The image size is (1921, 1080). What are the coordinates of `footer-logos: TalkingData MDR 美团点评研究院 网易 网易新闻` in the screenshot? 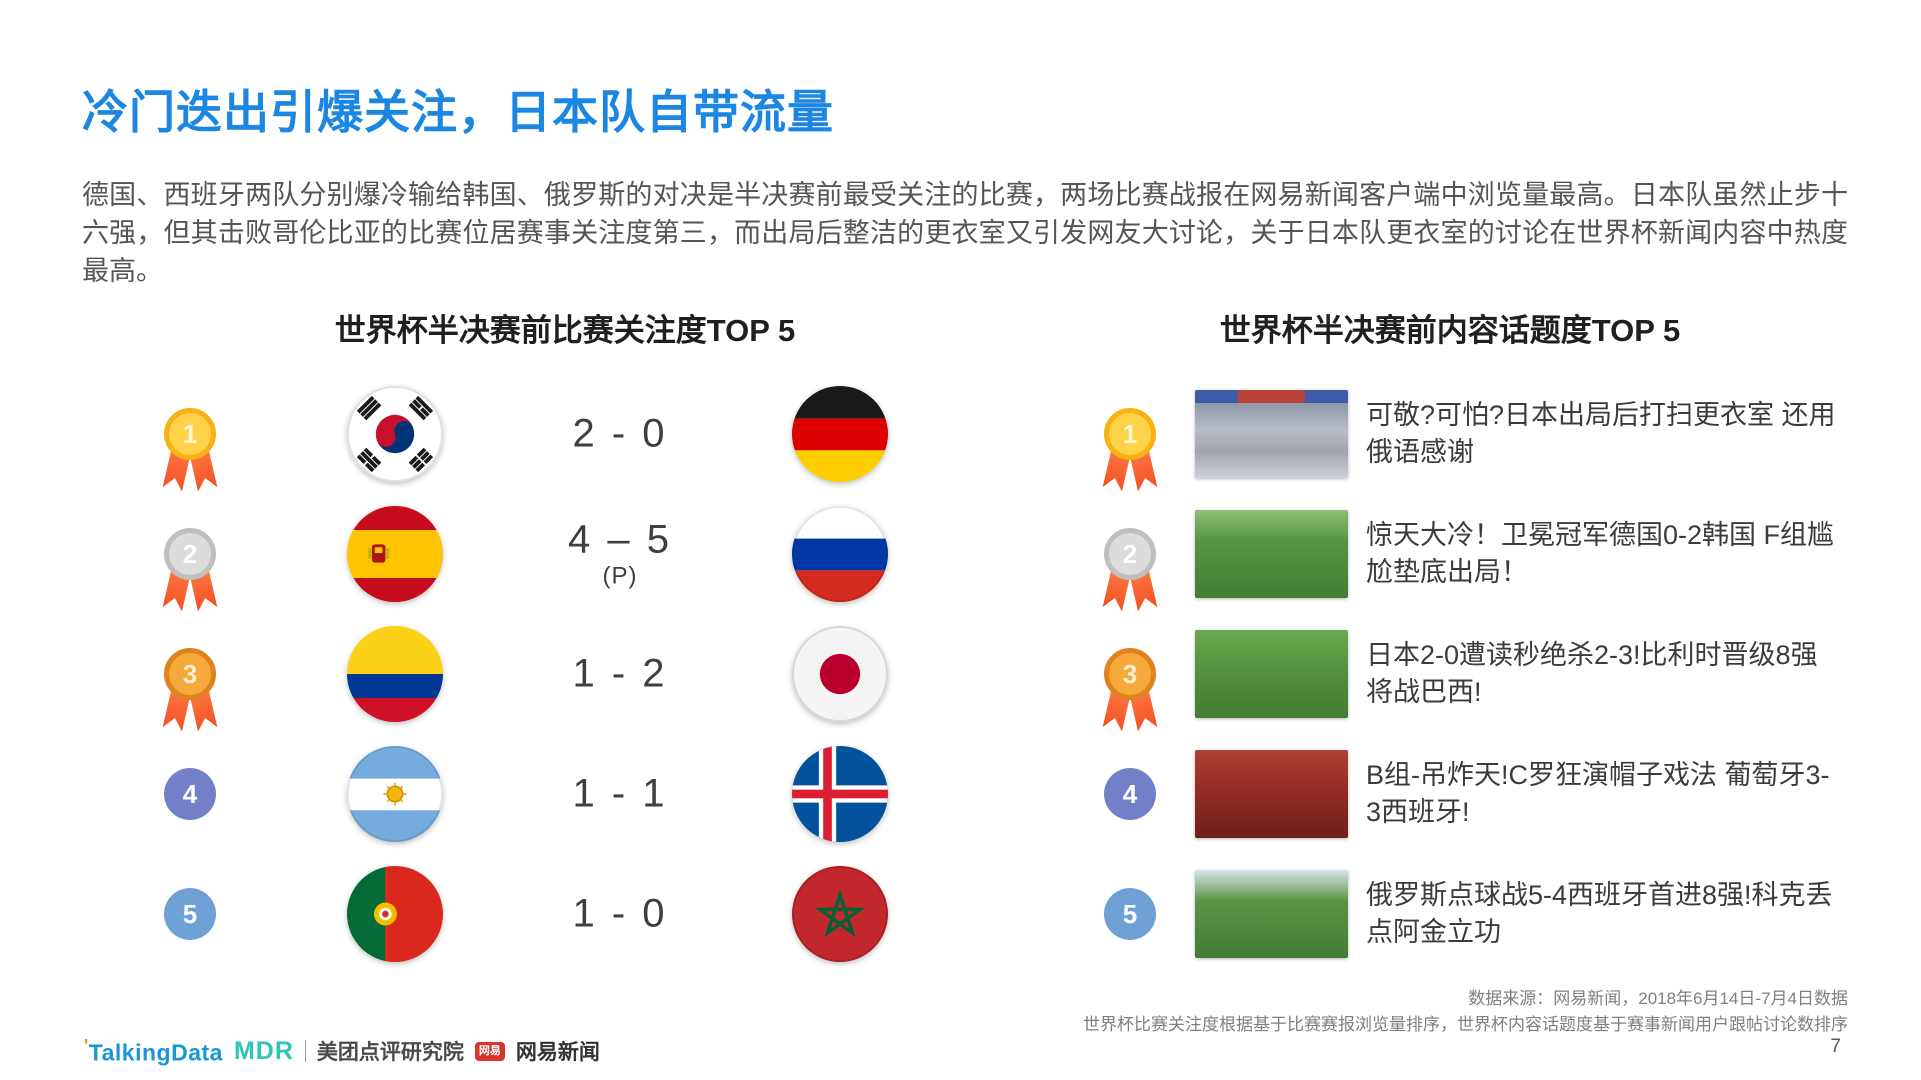 It's located at (342, 1051).